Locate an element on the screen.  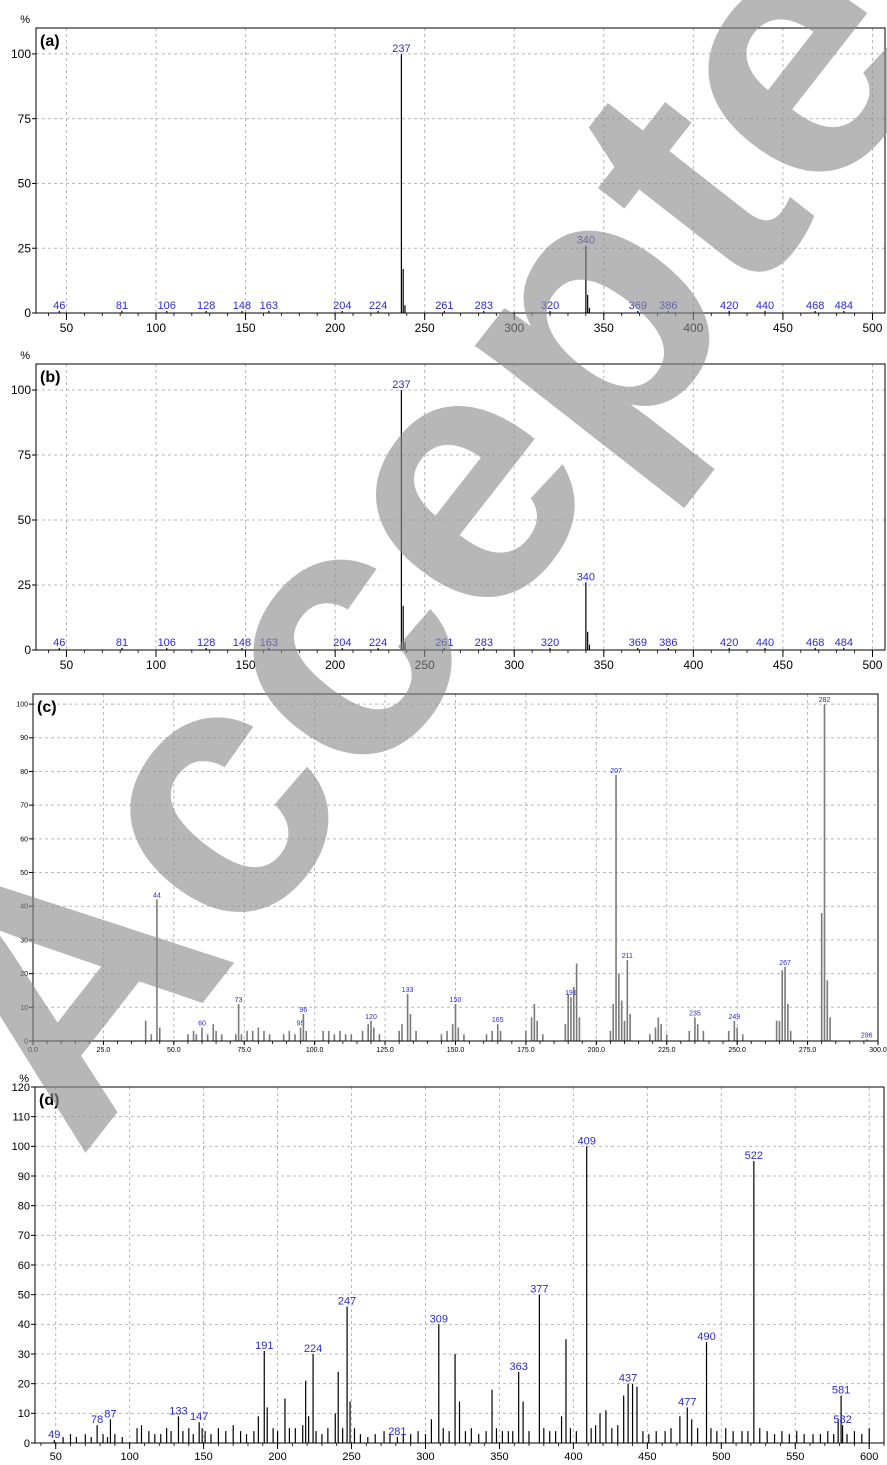
x-tick-label: 100.0 is located at coordinates (315, 1050).